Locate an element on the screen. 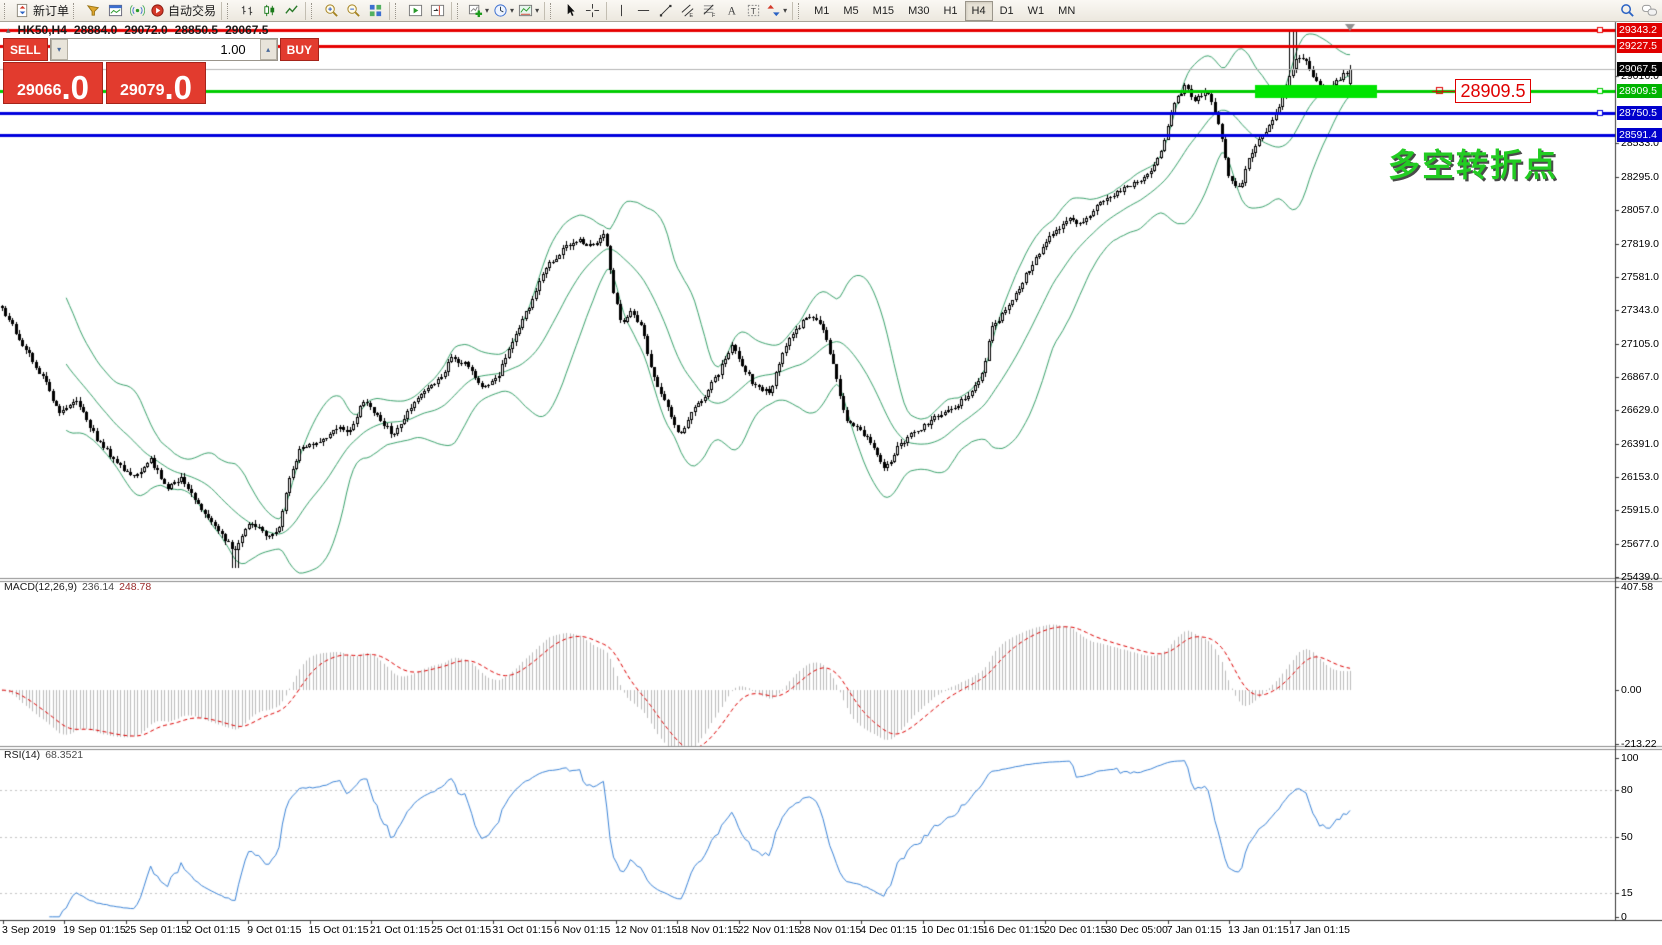 This screenshot has width=1662, height=945. fibonacci-icon: F is located at coordinates (709, 10).